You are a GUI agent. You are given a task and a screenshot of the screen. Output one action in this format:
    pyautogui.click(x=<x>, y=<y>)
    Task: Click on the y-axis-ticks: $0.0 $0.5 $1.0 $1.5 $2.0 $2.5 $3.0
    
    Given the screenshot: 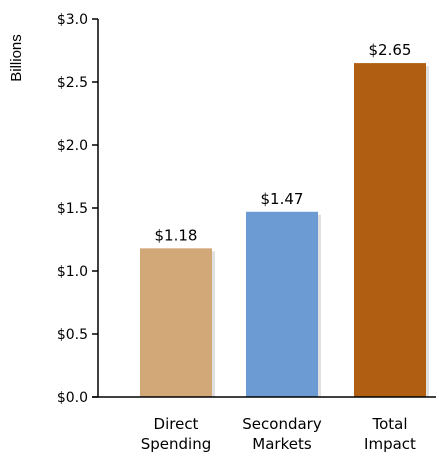 What is the action you would take?
    pyautogui.click(x=77, y=209)
    